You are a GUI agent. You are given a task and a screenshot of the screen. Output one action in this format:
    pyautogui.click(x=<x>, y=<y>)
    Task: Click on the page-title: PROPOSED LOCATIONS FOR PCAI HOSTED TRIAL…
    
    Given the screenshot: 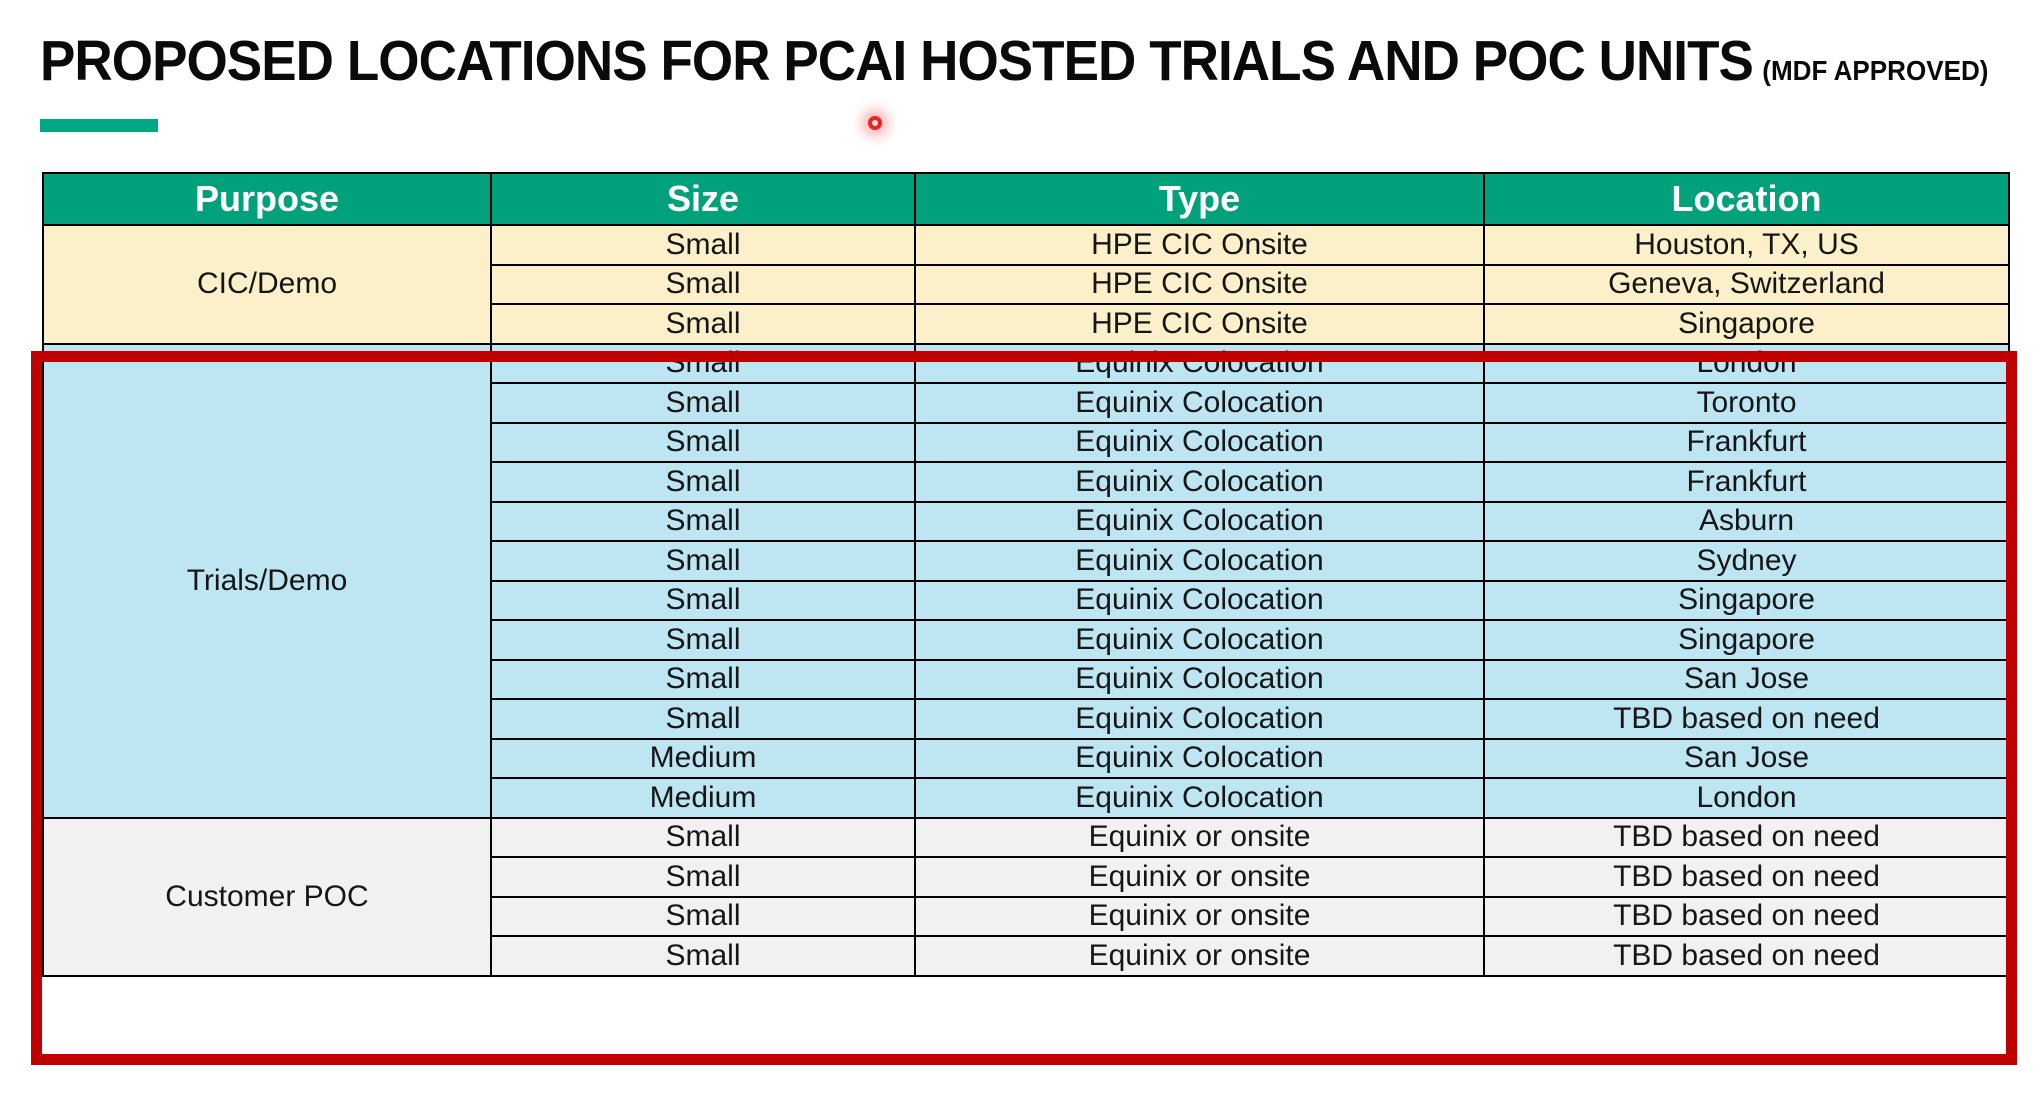 What is the action you would take?
    pyautogui.click(x=897, y=61)
    